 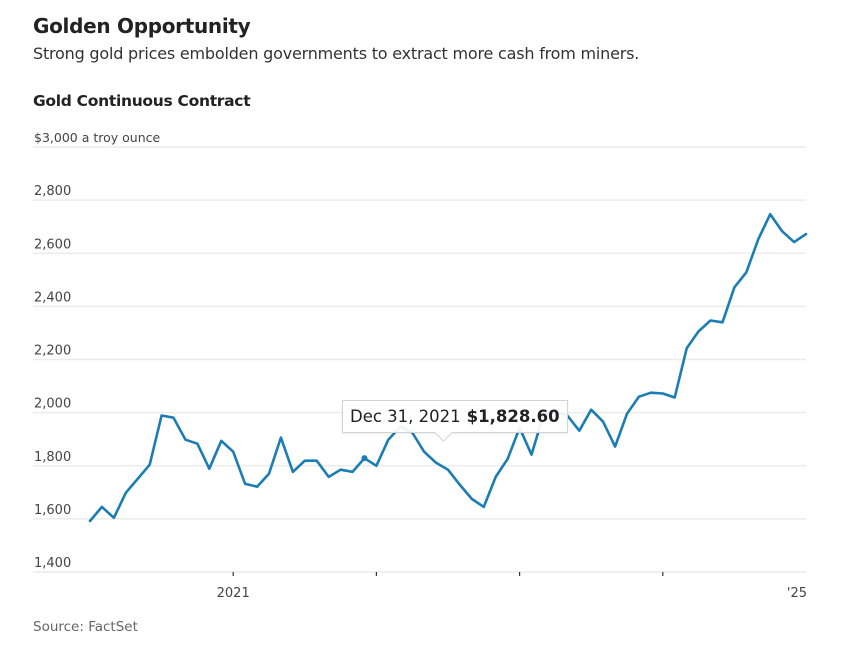 I want to click on headline: Golden Opportunity, so click(x=142, y=26).